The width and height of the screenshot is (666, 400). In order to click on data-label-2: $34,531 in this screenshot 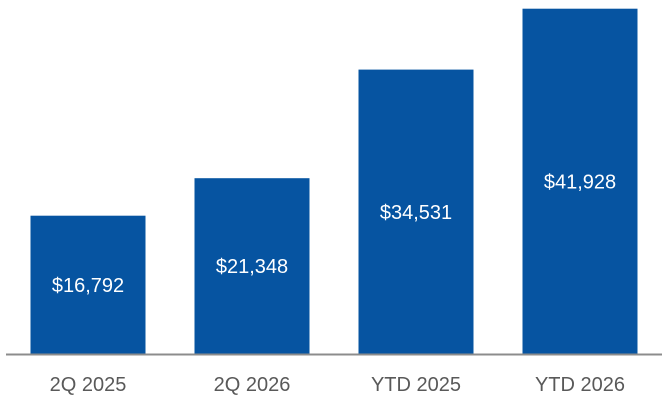, I will do `click(416, 213)`.